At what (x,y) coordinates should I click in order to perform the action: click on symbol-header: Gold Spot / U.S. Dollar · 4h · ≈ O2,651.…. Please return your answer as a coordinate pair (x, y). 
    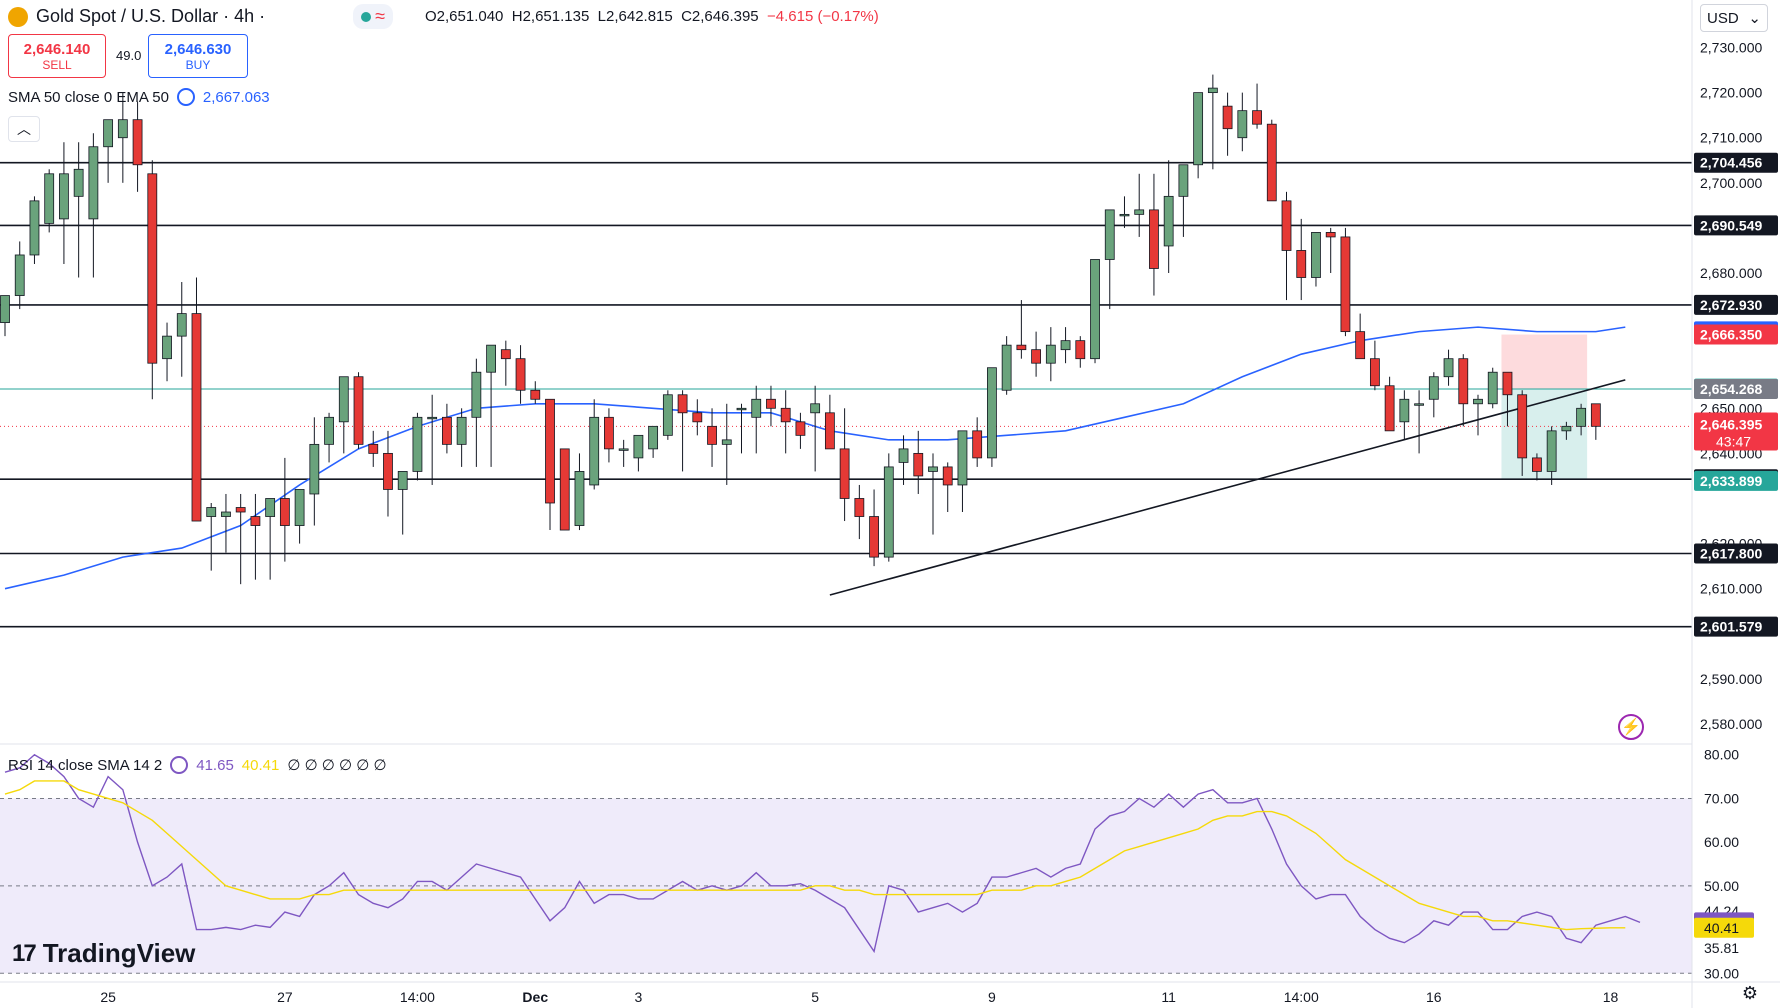
    Looking at the image, I should click on (443, 16).